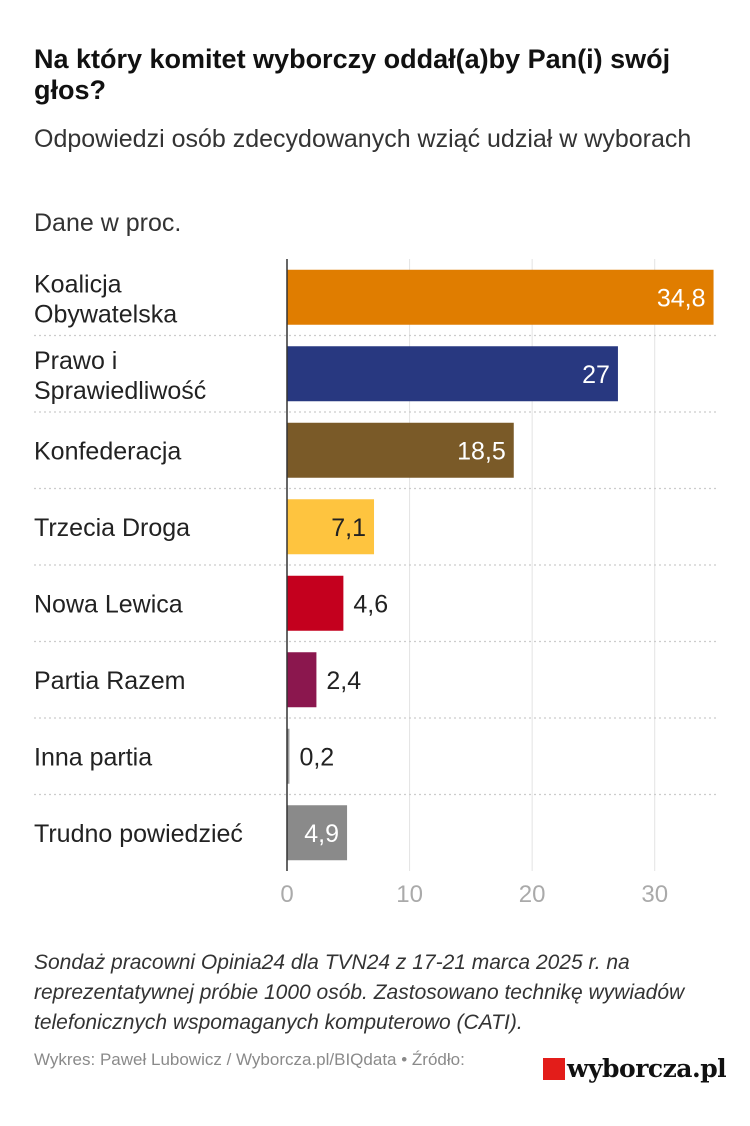 This screenshot has width=750, height=1126. What do you see at coordinates (596, 375) in the screenshot?
I see `value-label: 27` at bounding box center [596, 375].